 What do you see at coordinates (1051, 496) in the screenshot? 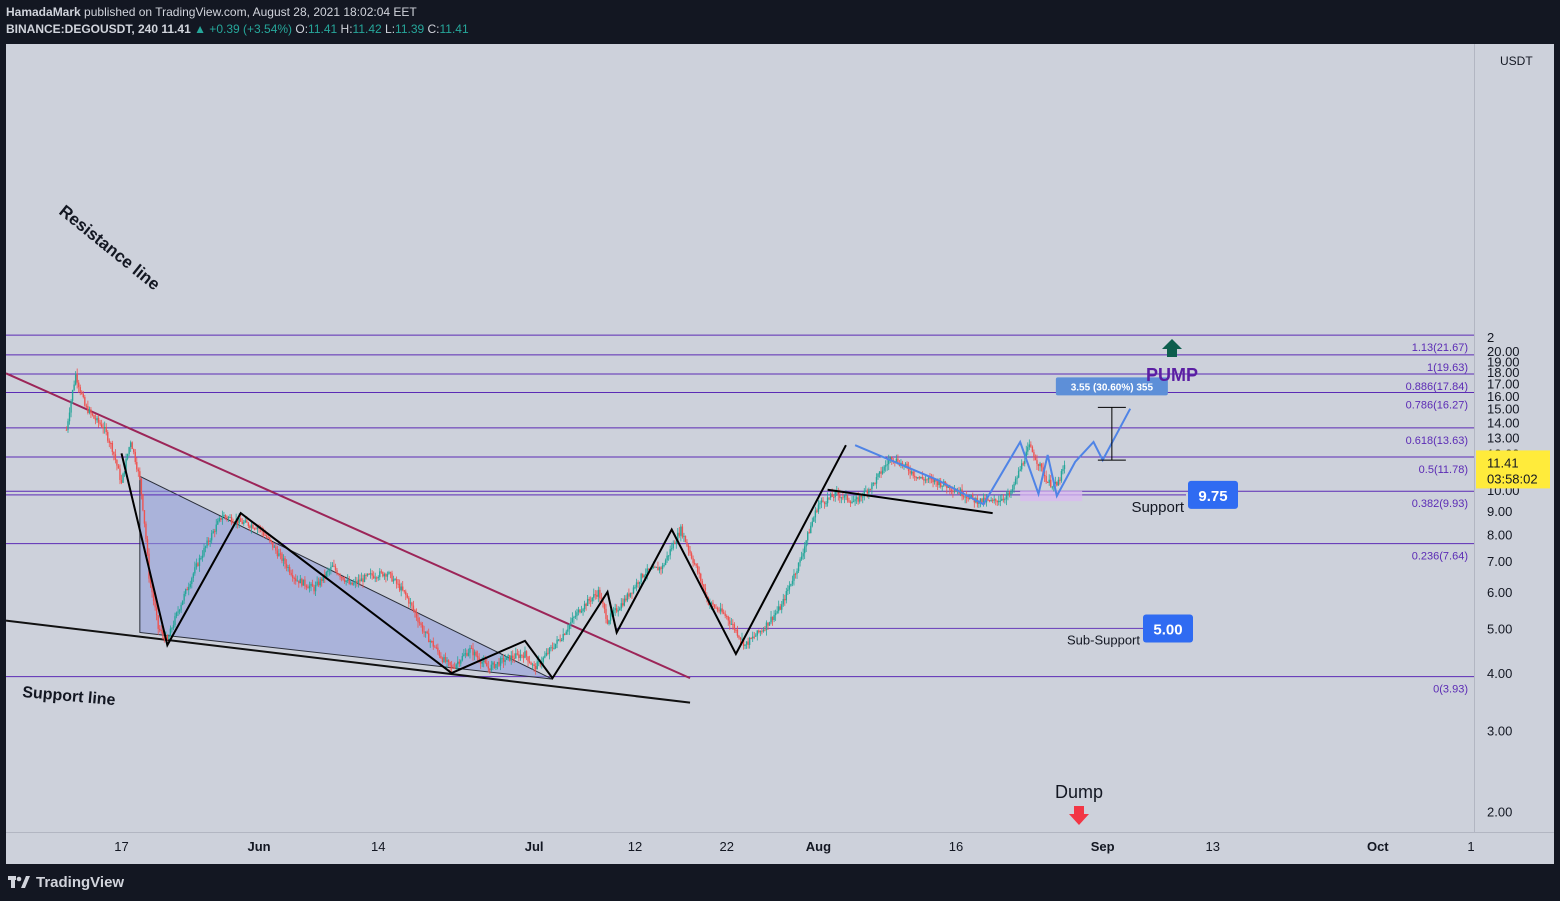
I see `support-zone` at bounding box center [1051, 496].